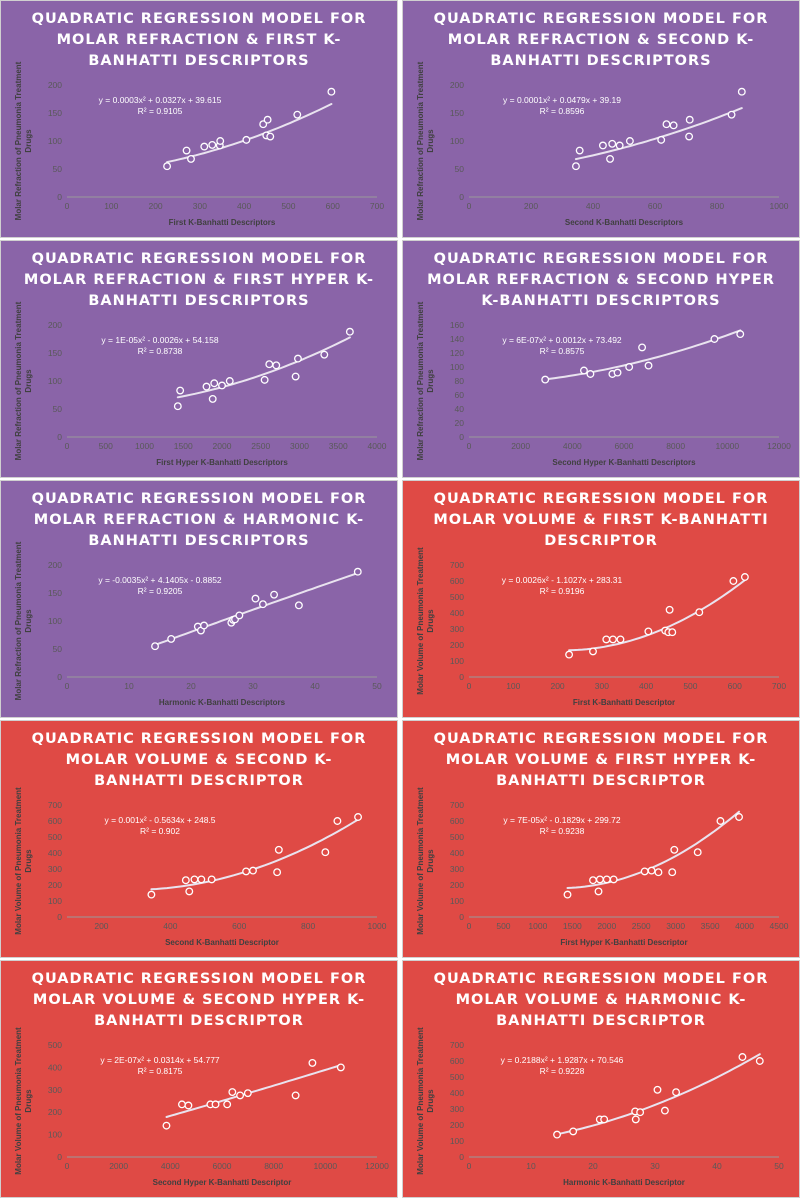 The width and height of the screenshot is (800, 1198). I want to click on x-axis-label: First Hyper K-Banhatti Descriptors, so click(222, 462).